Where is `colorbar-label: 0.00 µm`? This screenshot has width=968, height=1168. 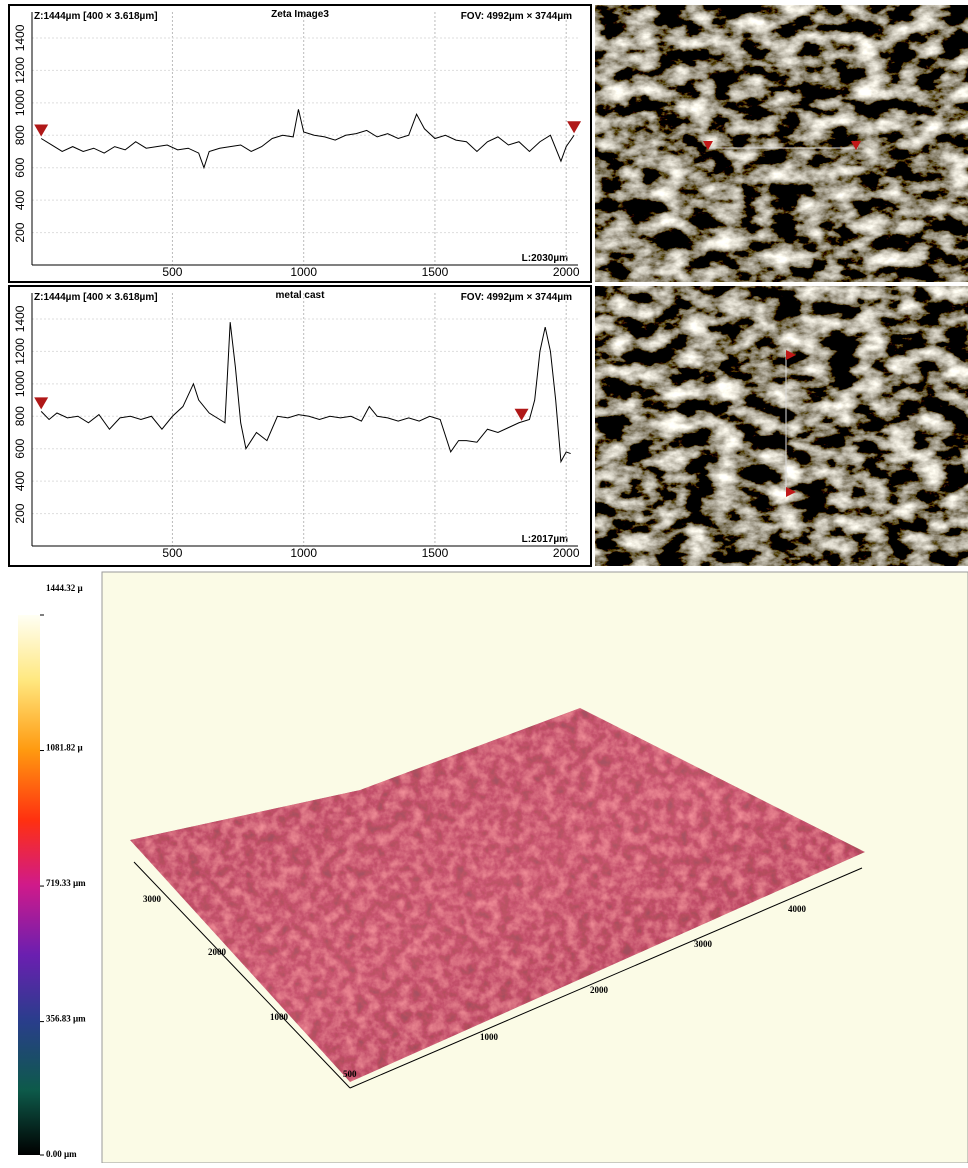
colorbar-label: 0.00 µm is located at coordinates (61, 1154).